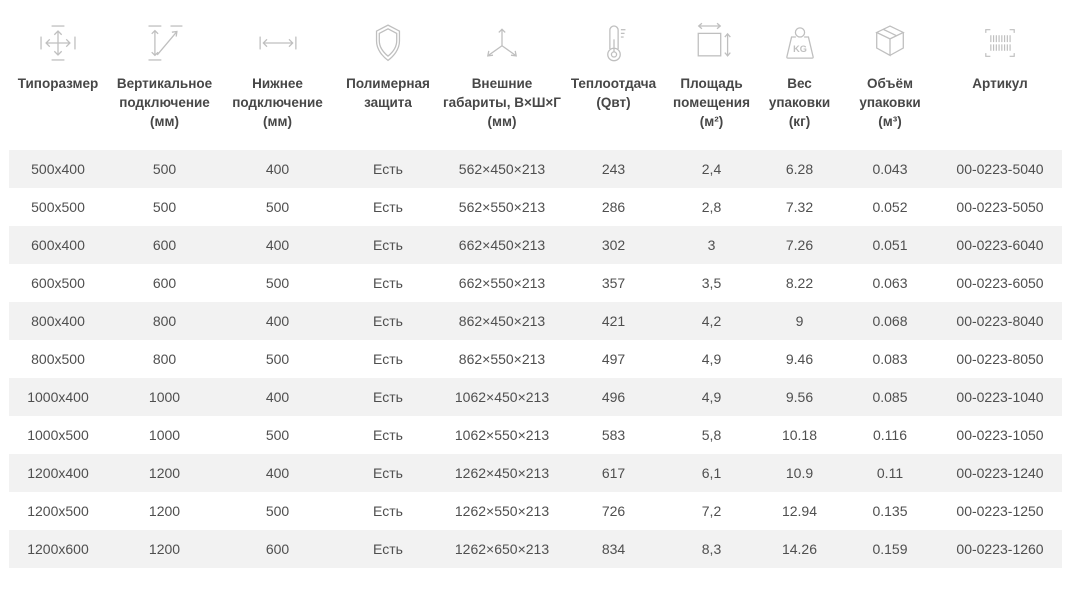 Image resolution: width=1070 pixels, height=608 pixels. What do you see at coordinates (164, 83) in the screenshot?
I see `column-label-line: Вертикальное` at bounding box center [164, 83].